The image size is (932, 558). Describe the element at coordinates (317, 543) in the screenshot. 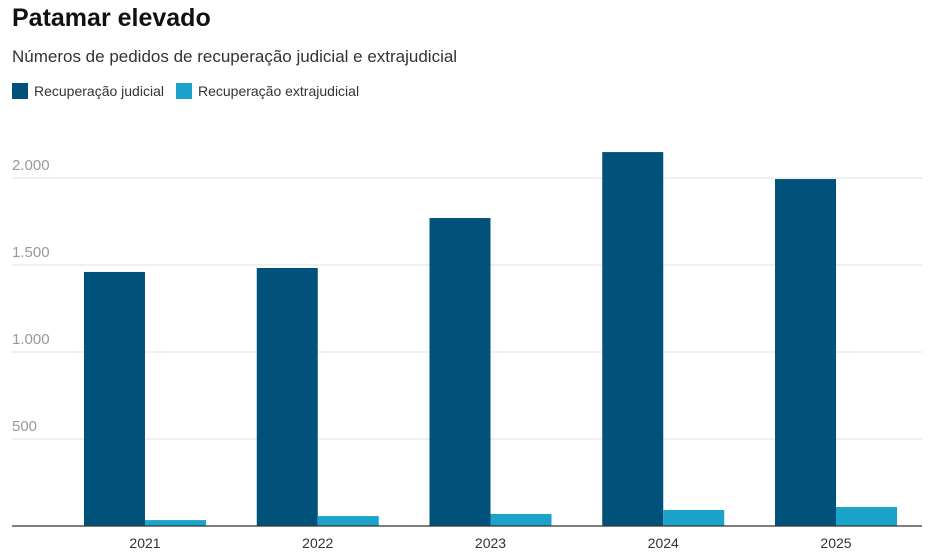

I see `x-tick-label: 2022` at that location.